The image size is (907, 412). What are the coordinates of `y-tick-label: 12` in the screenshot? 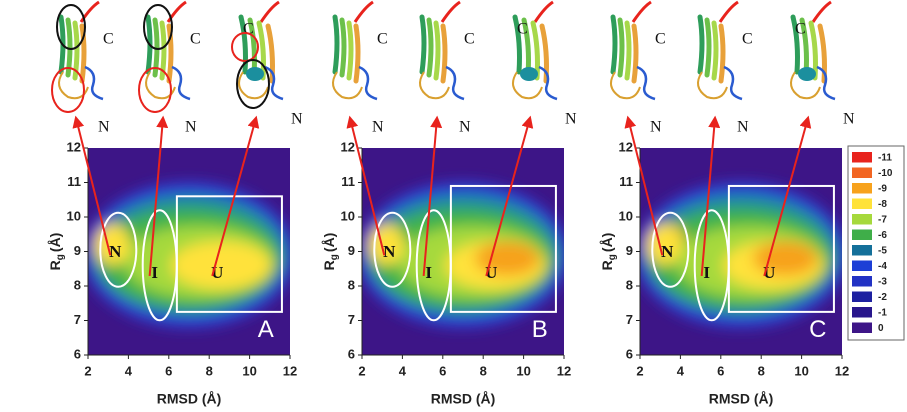 It's located at (348, 146).